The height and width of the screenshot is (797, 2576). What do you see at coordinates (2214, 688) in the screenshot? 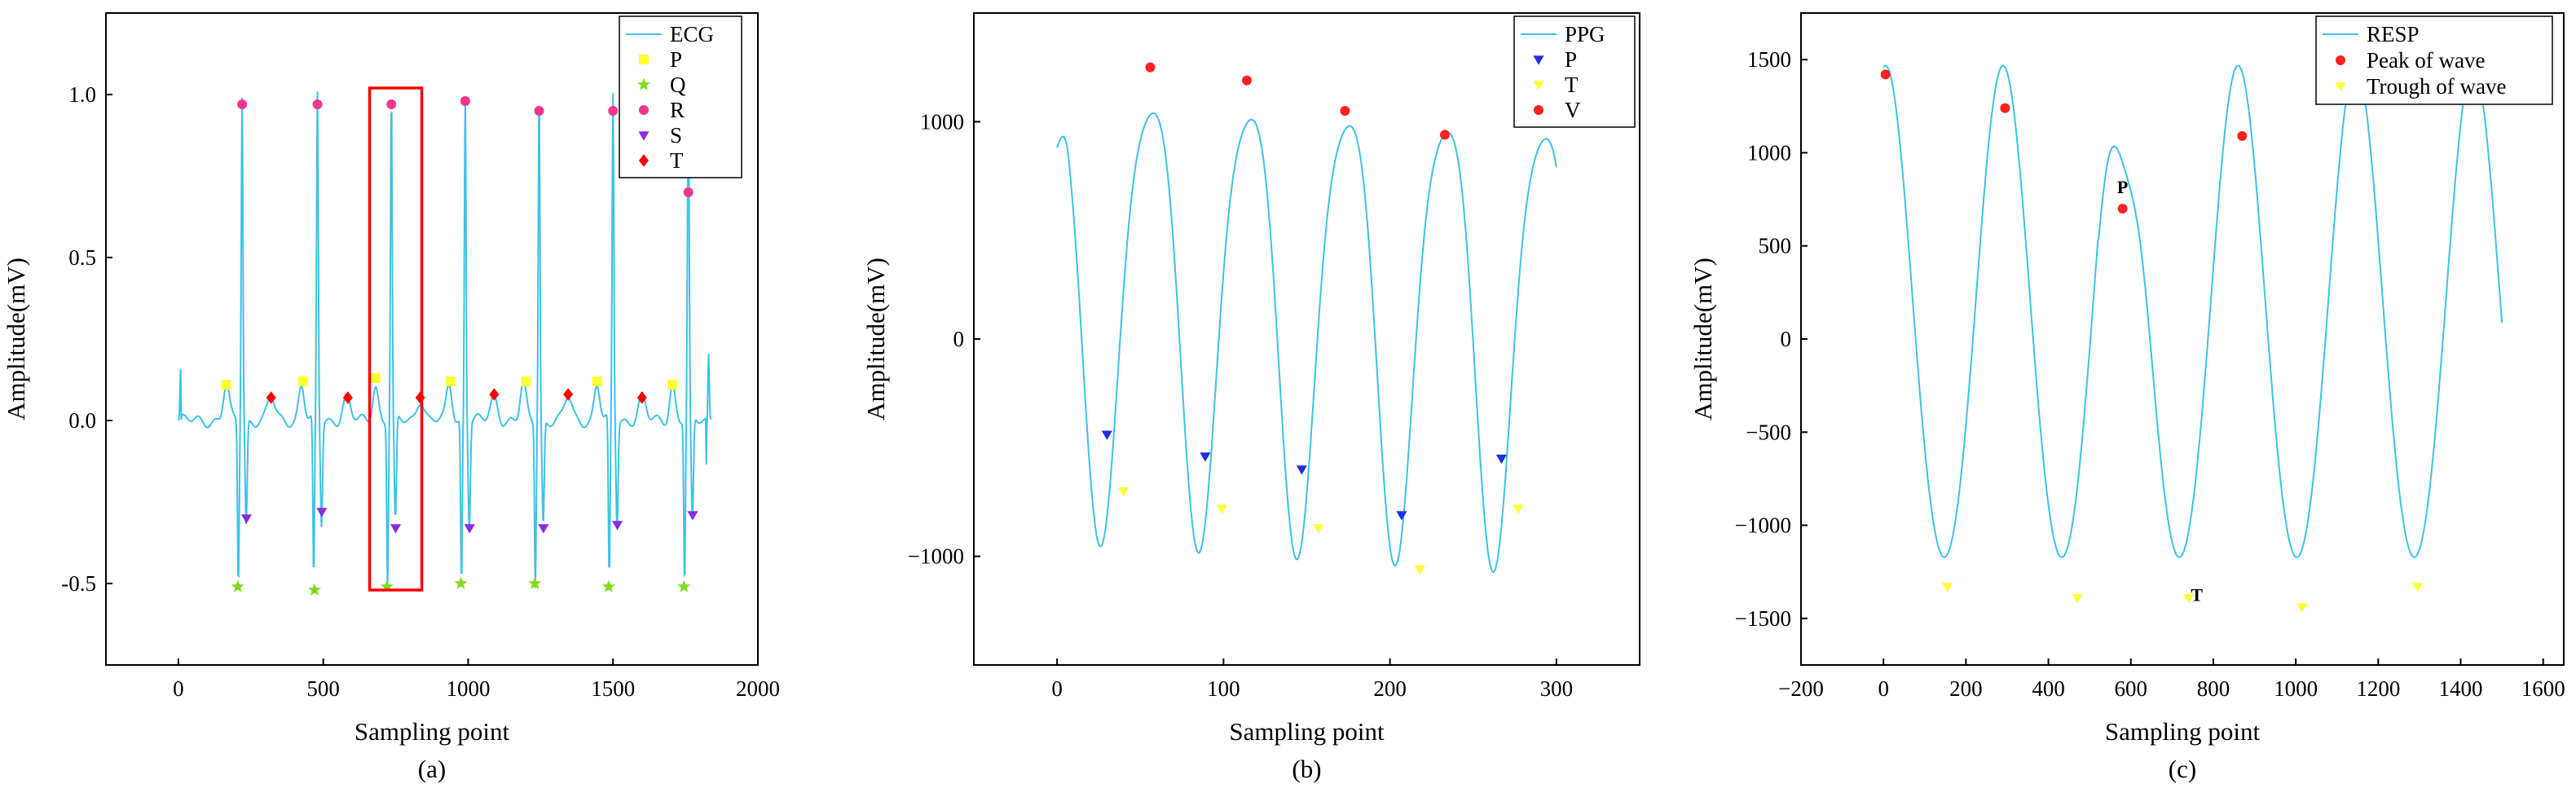
I see `x-tick-label: 800` at bounding box center [2214, 688].